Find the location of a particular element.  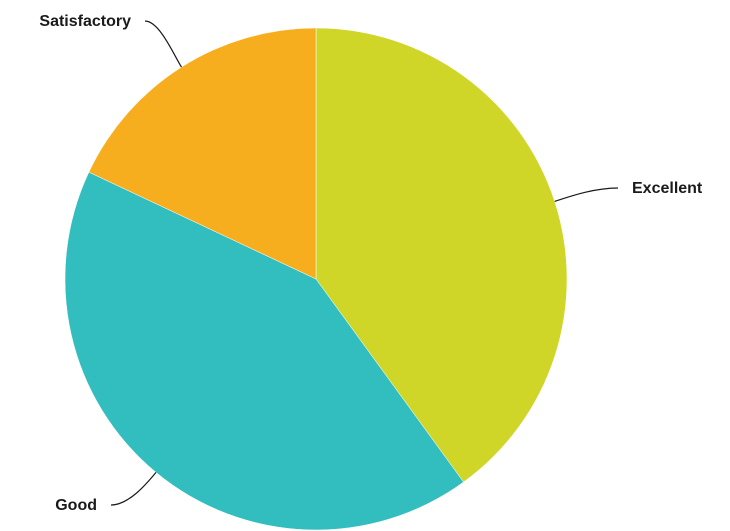

leader-line-good is located at coordinates (133, 489).